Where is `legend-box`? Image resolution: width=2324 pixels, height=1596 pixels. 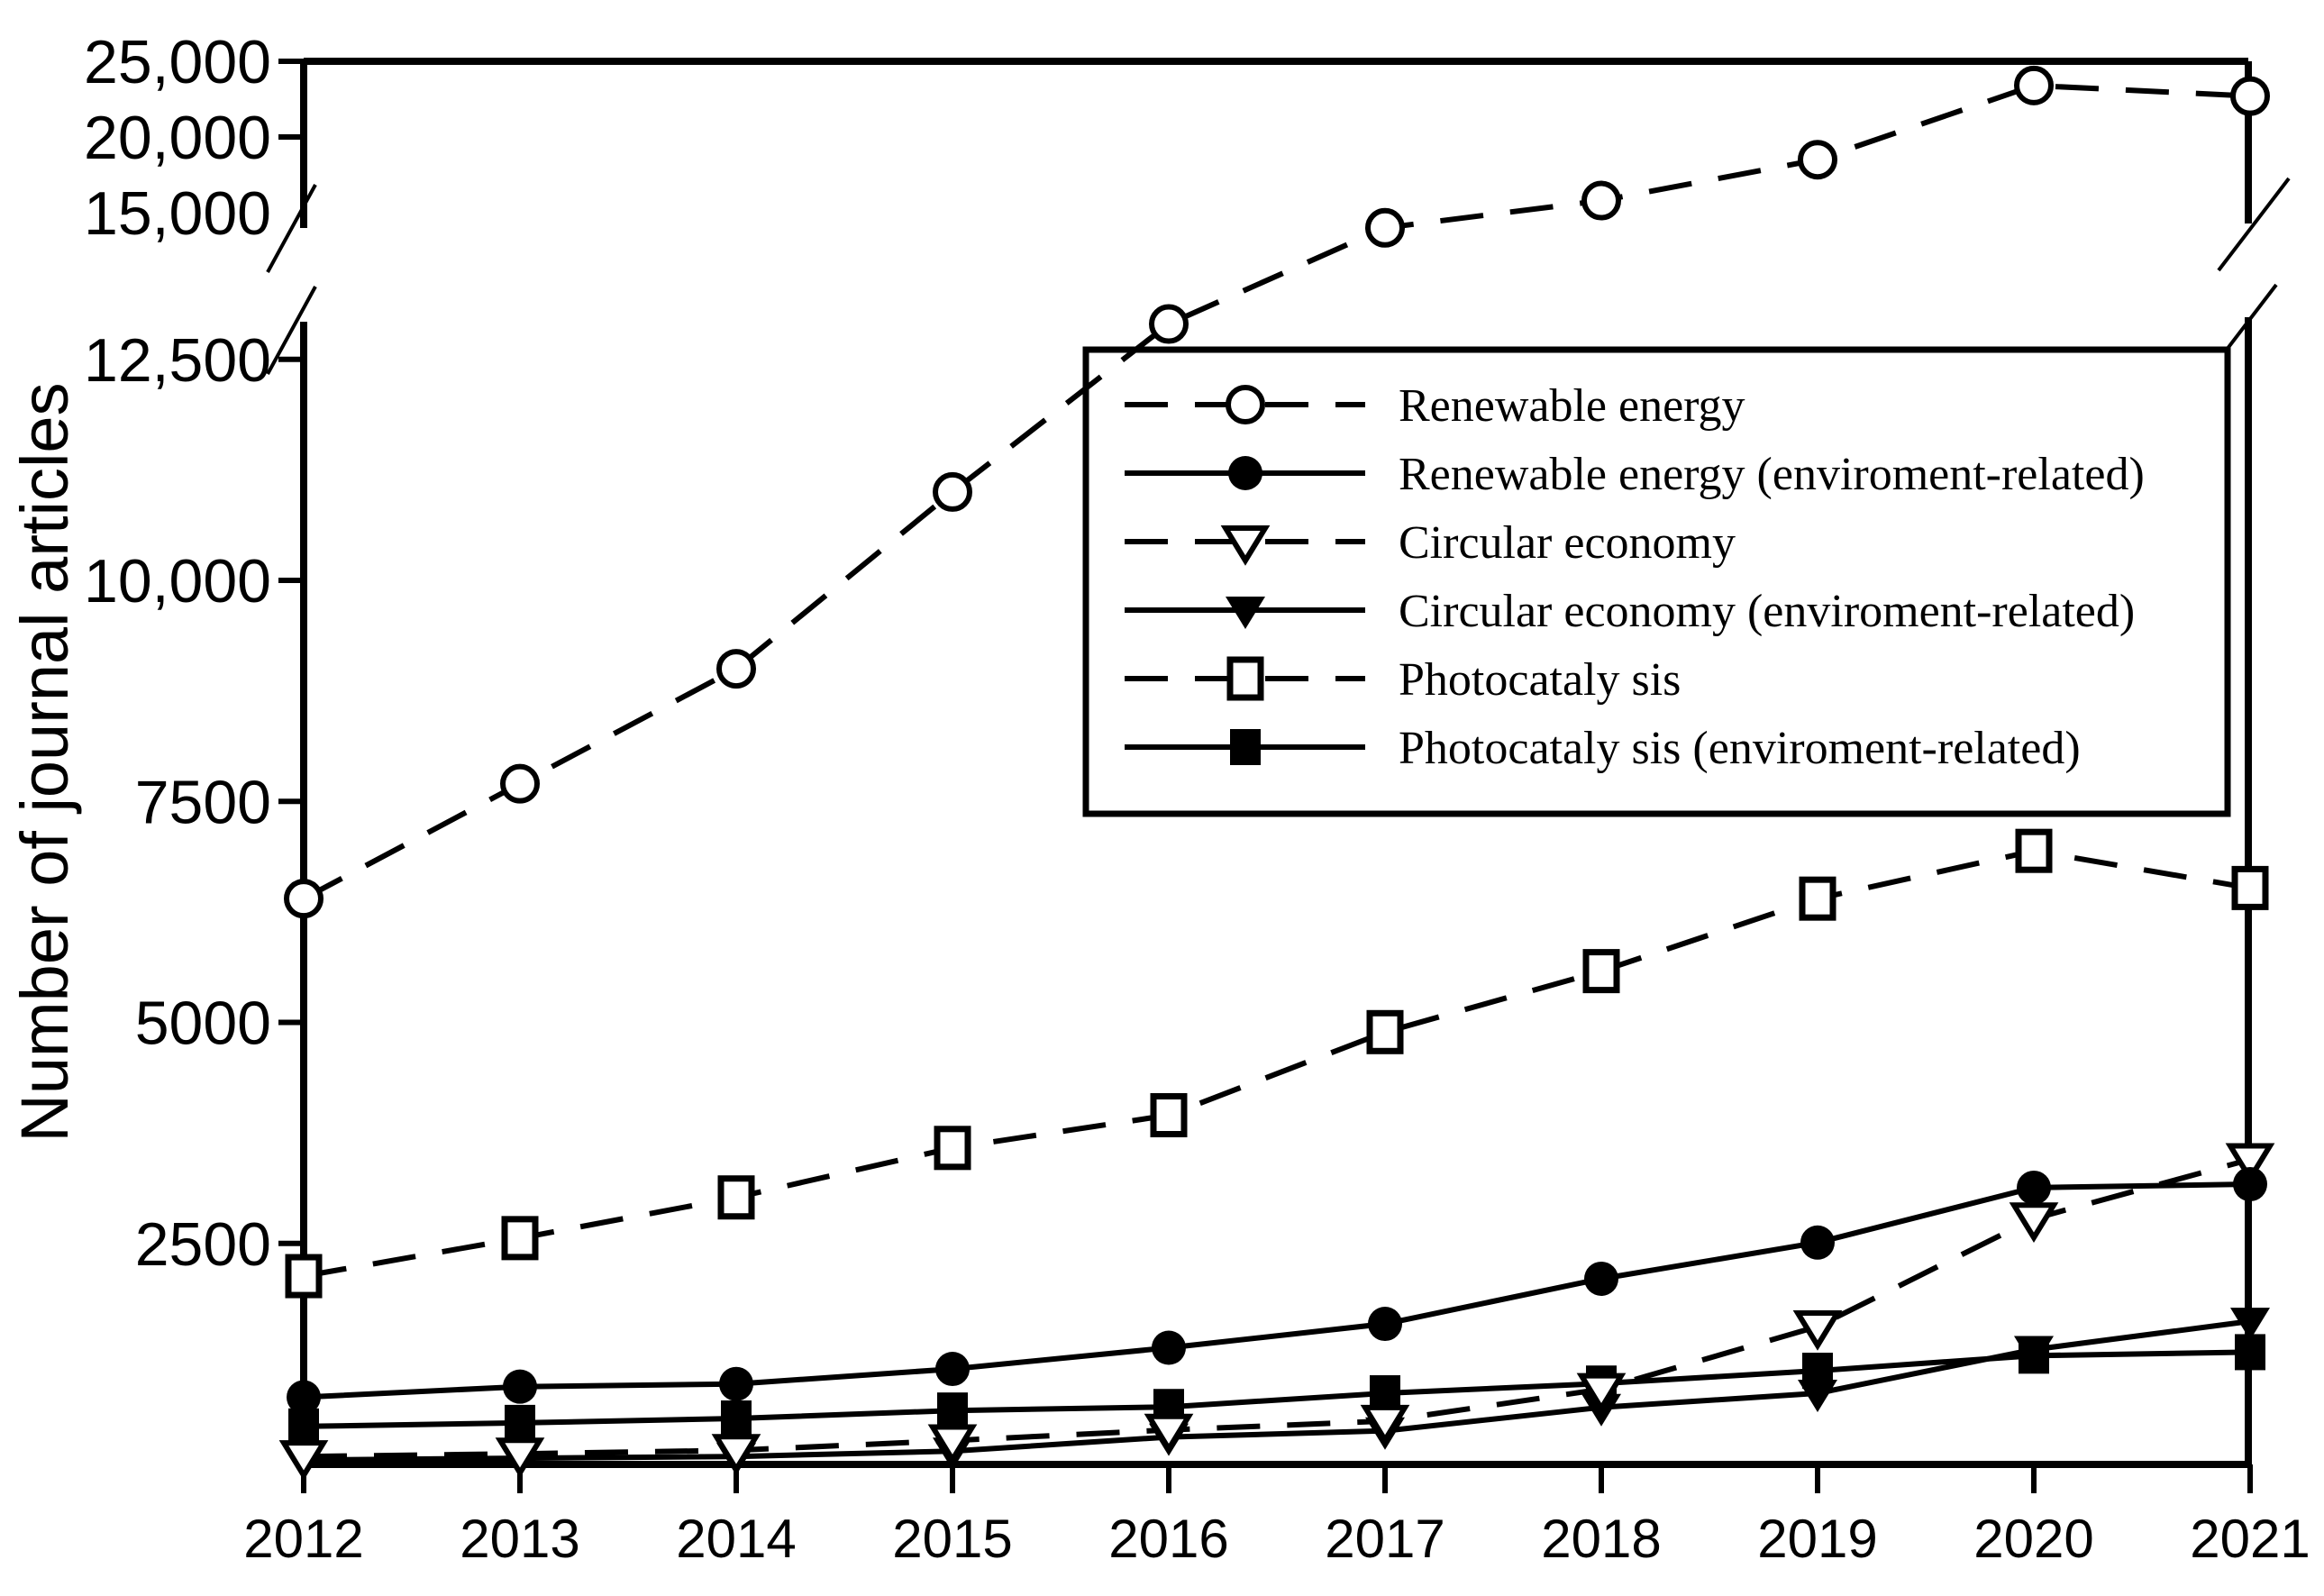 legend-box is located at coordinates (1656, 581).